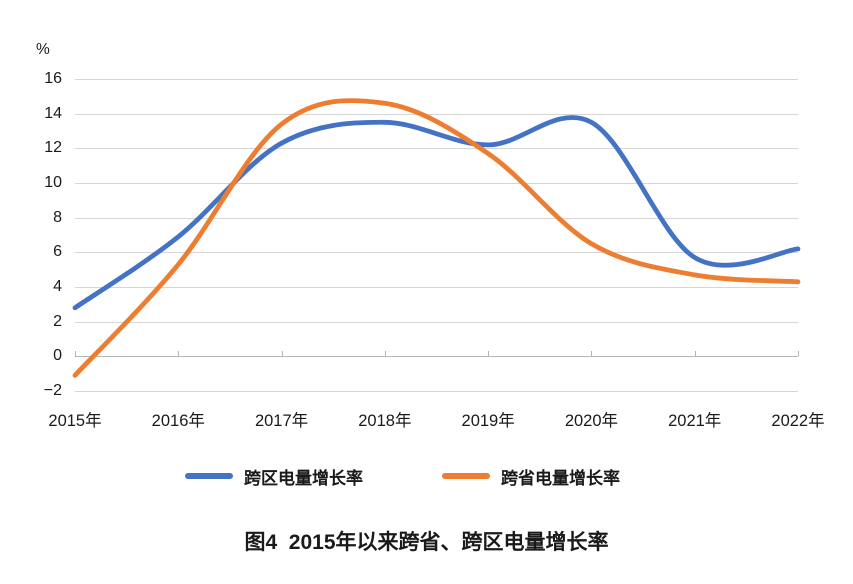  What do you see at coordinates (560, 478) in the screenshot?
I see `legend-label: 跨省电量增长率` at bounding box center [560, 478].